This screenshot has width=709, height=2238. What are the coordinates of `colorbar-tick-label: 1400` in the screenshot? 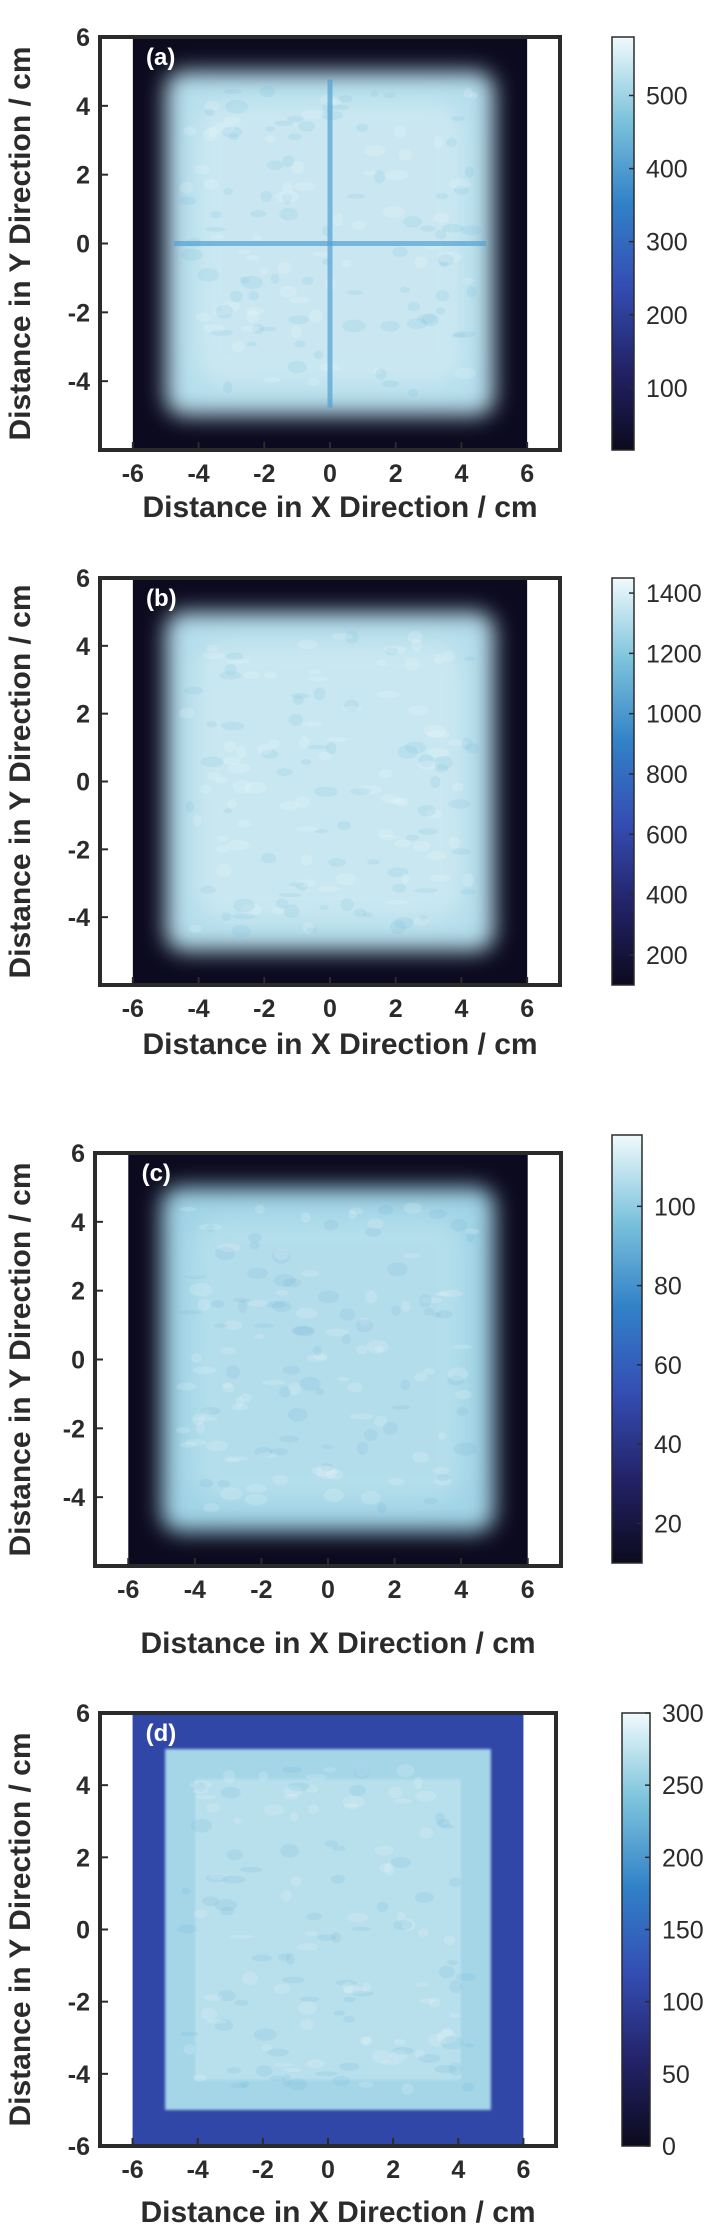 It's located at (674, 594).